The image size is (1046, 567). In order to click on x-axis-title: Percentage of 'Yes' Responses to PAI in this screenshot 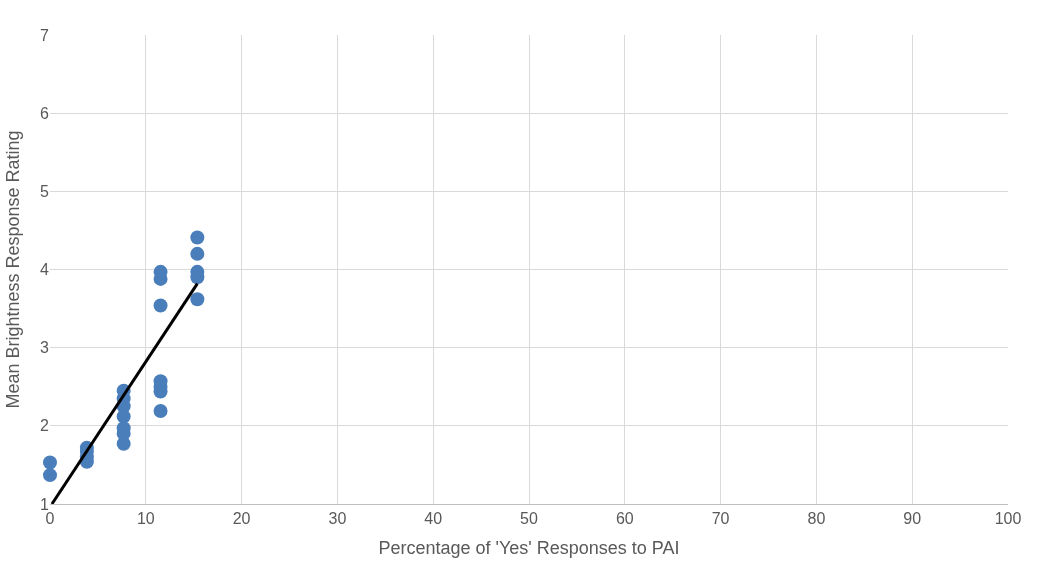, I will do `click(529, 548)`.